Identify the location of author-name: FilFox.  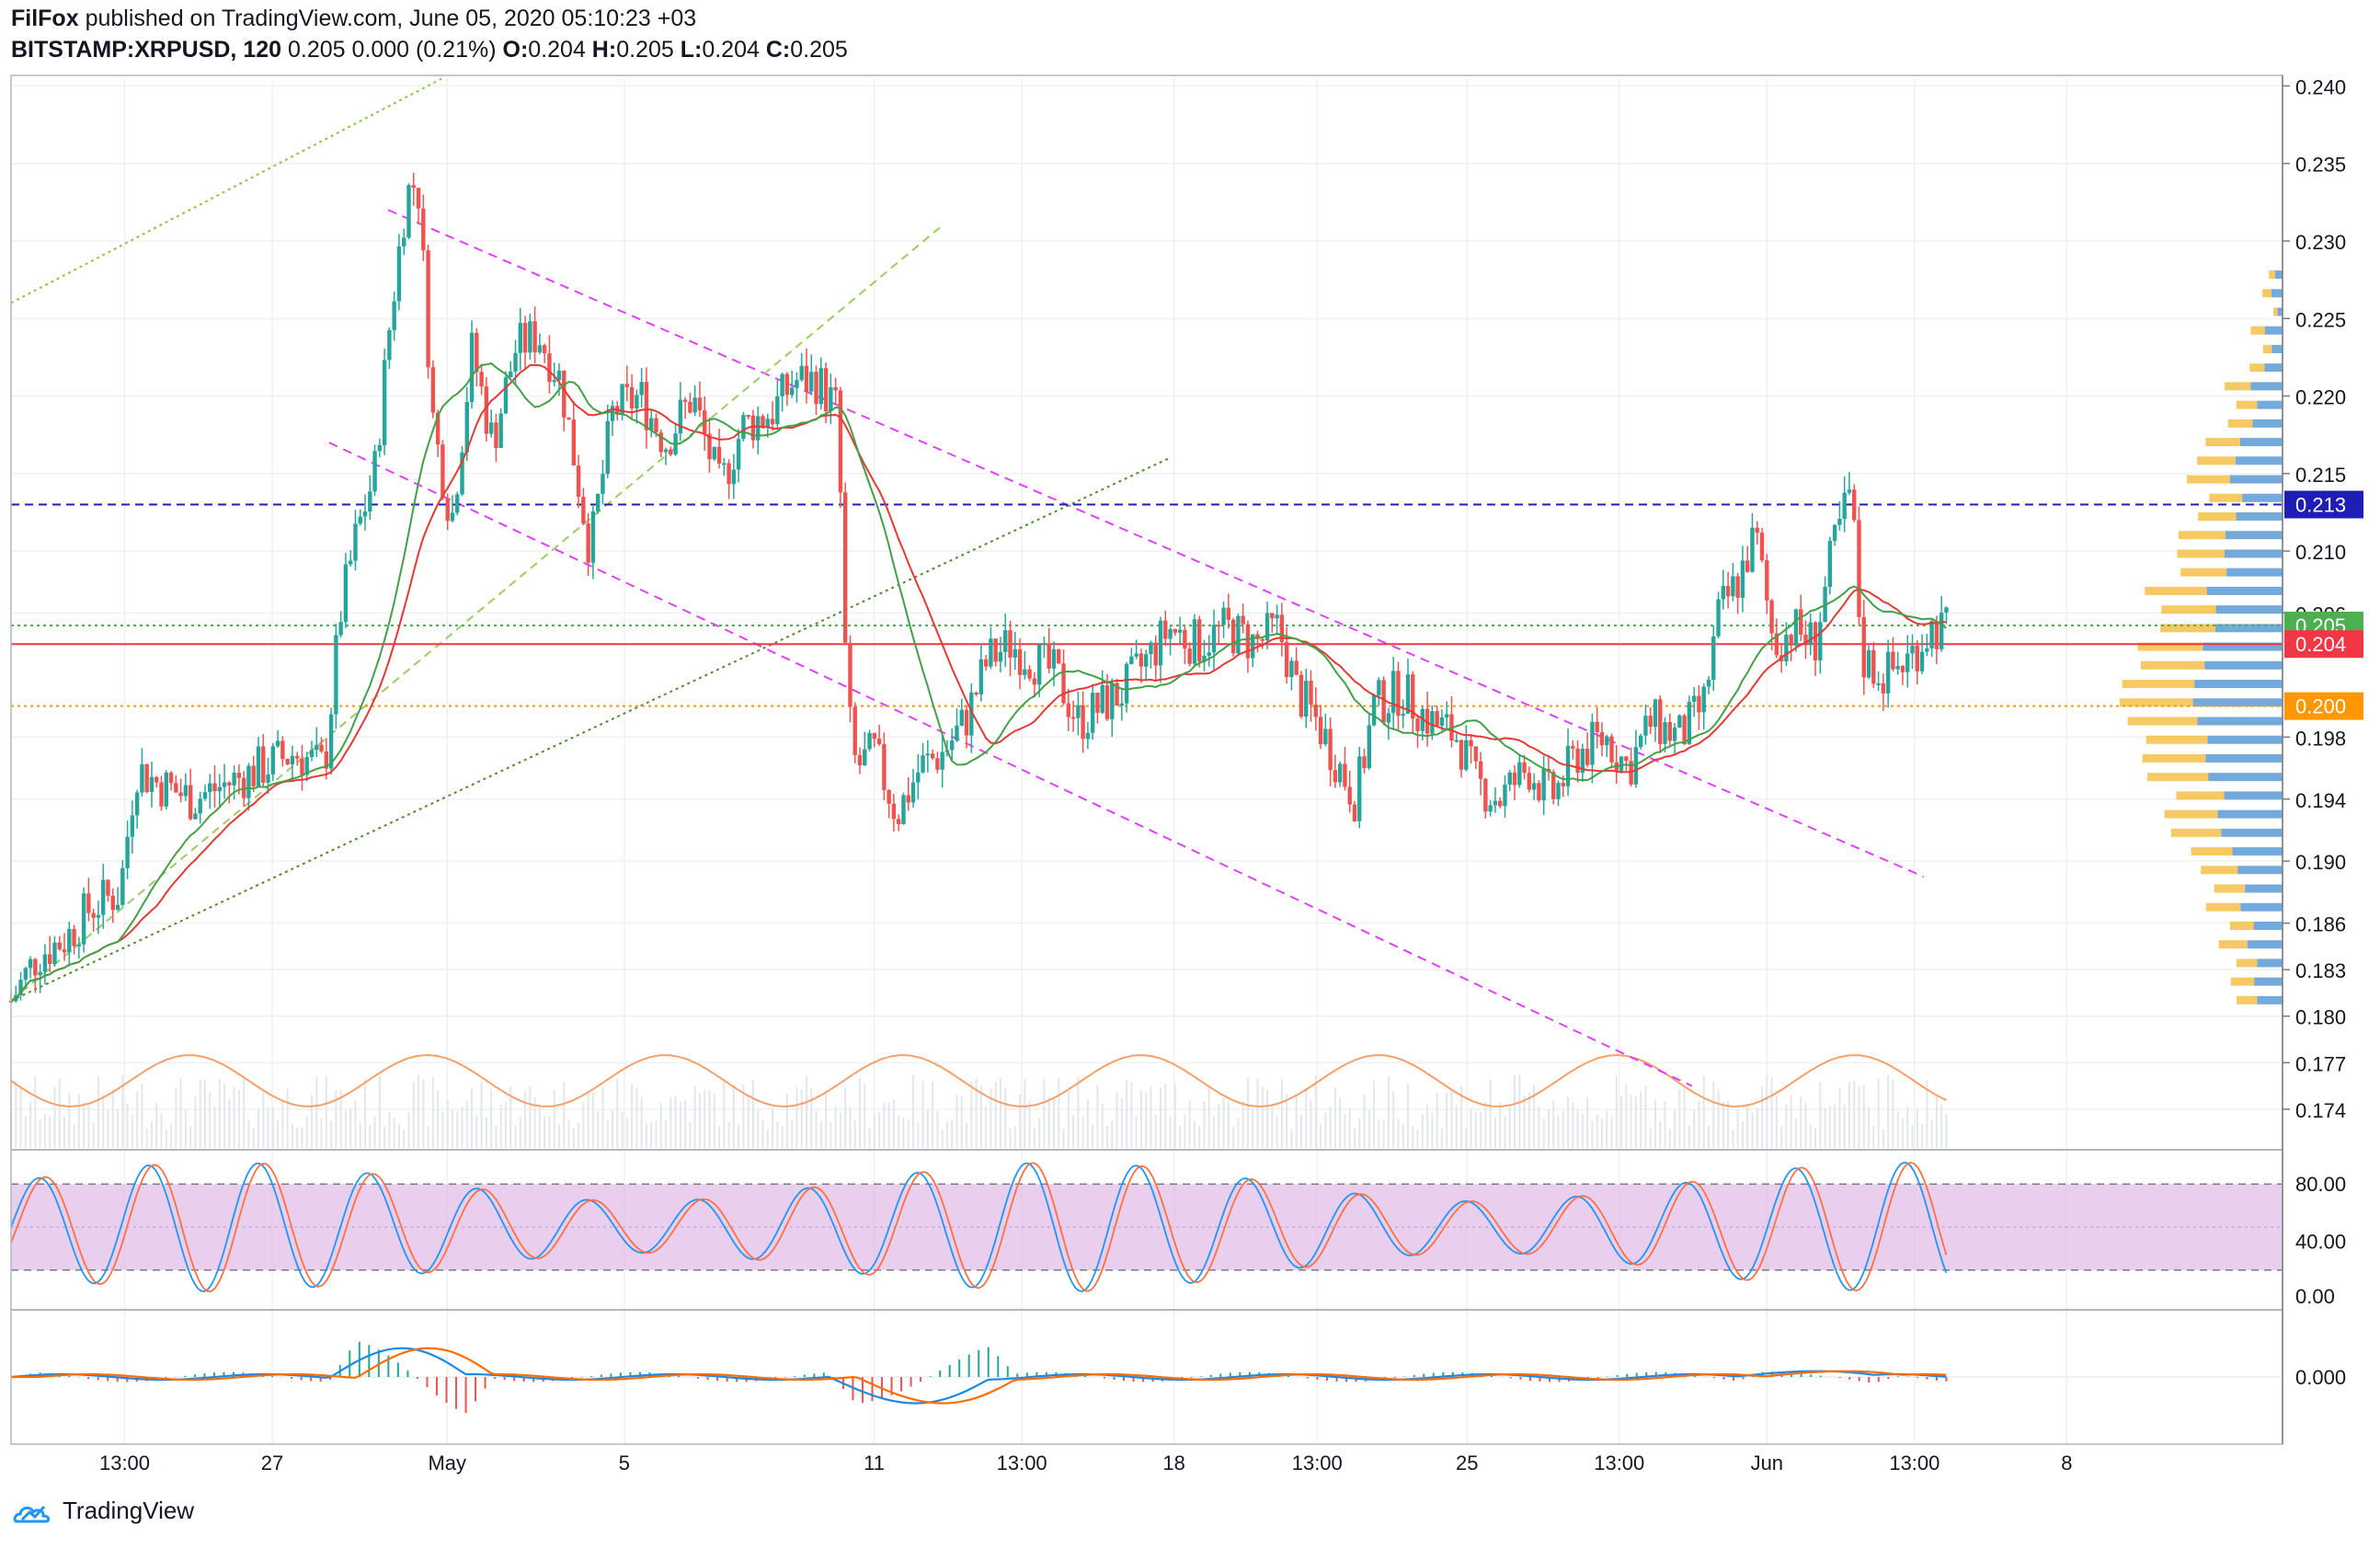
(45, 19).